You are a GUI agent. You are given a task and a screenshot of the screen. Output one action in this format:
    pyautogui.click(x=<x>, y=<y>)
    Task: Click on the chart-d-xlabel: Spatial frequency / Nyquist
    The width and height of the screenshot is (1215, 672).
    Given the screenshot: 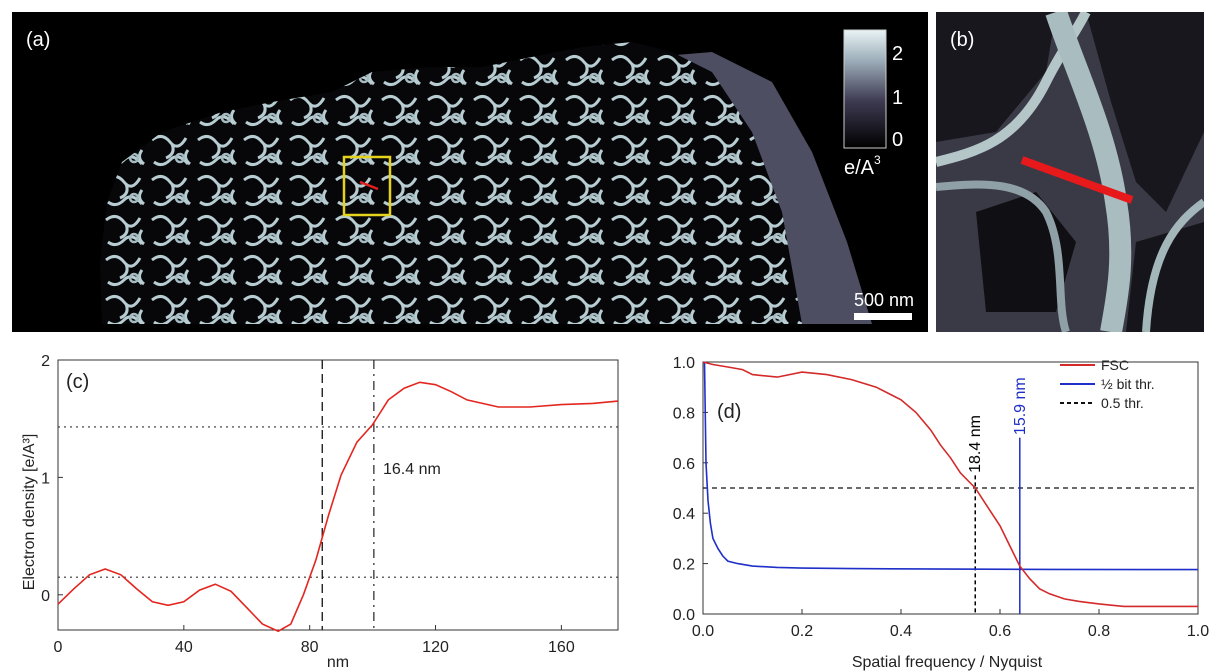 What is the action you would take?
    pyautogui.click(x=947, y=662)
    